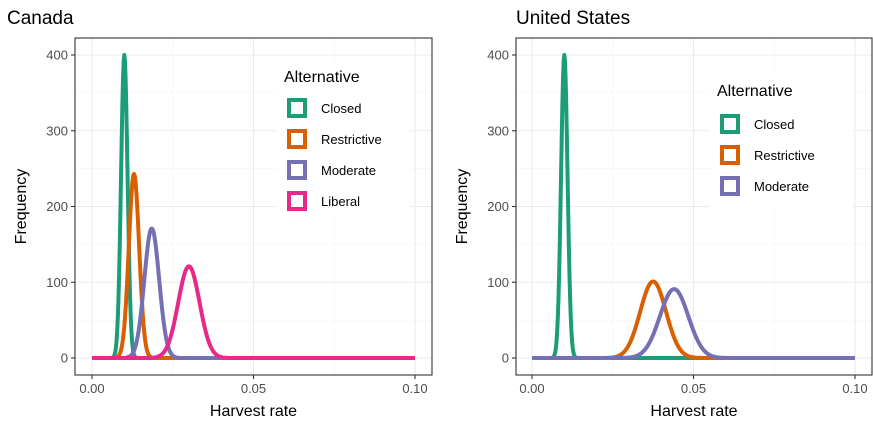  What do you see at coordinates (297, 201) in the screenshot?
I see `legend-key-liberal` at bounding box center [297, 201].